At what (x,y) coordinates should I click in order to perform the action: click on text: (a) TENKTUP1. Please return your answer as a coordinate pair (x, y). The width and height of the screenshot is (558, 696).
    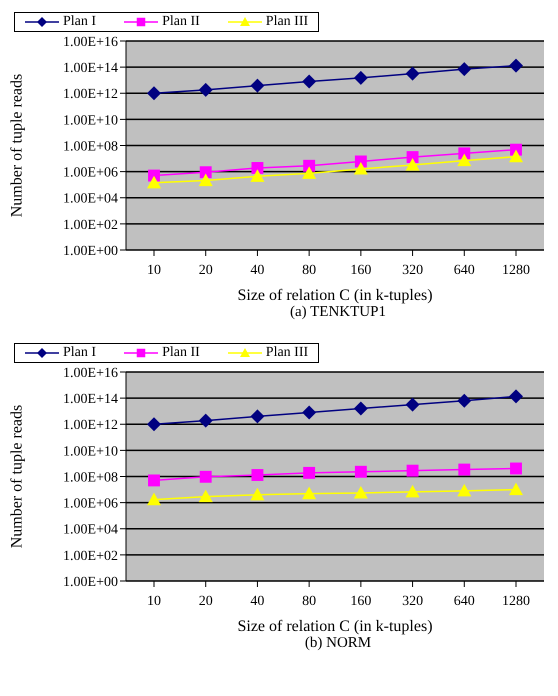
    Looking at the image, I should click on (338, 312).